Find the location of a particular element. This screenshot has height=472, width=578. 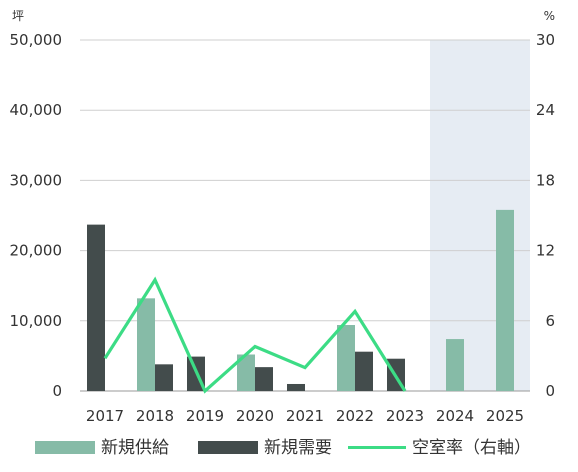

left-axis-unit: 坪 is located at coordinates (18, 16).